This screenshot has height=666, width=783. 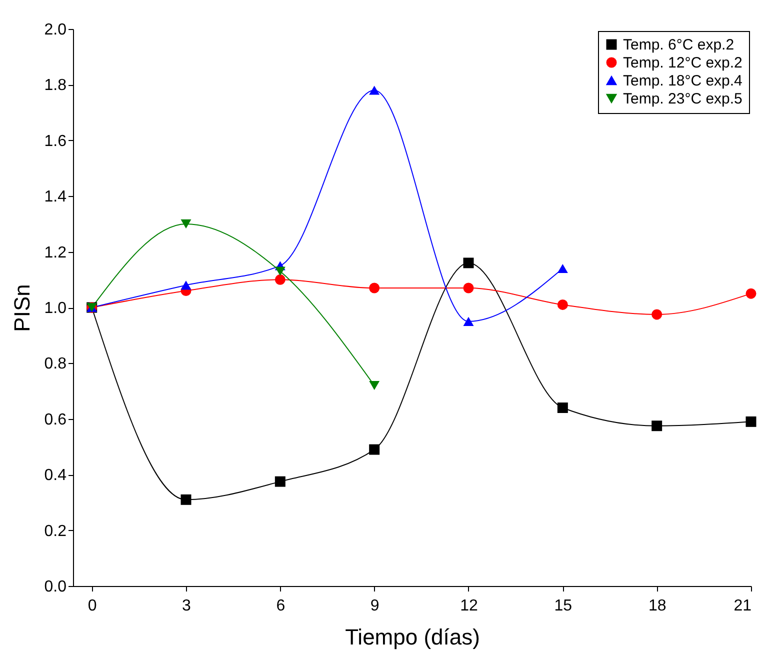 What do you see at coordinates (55, 364) in the screenshot?
I see `y-tick-label: 0.8` at bounding box center [55, 364].